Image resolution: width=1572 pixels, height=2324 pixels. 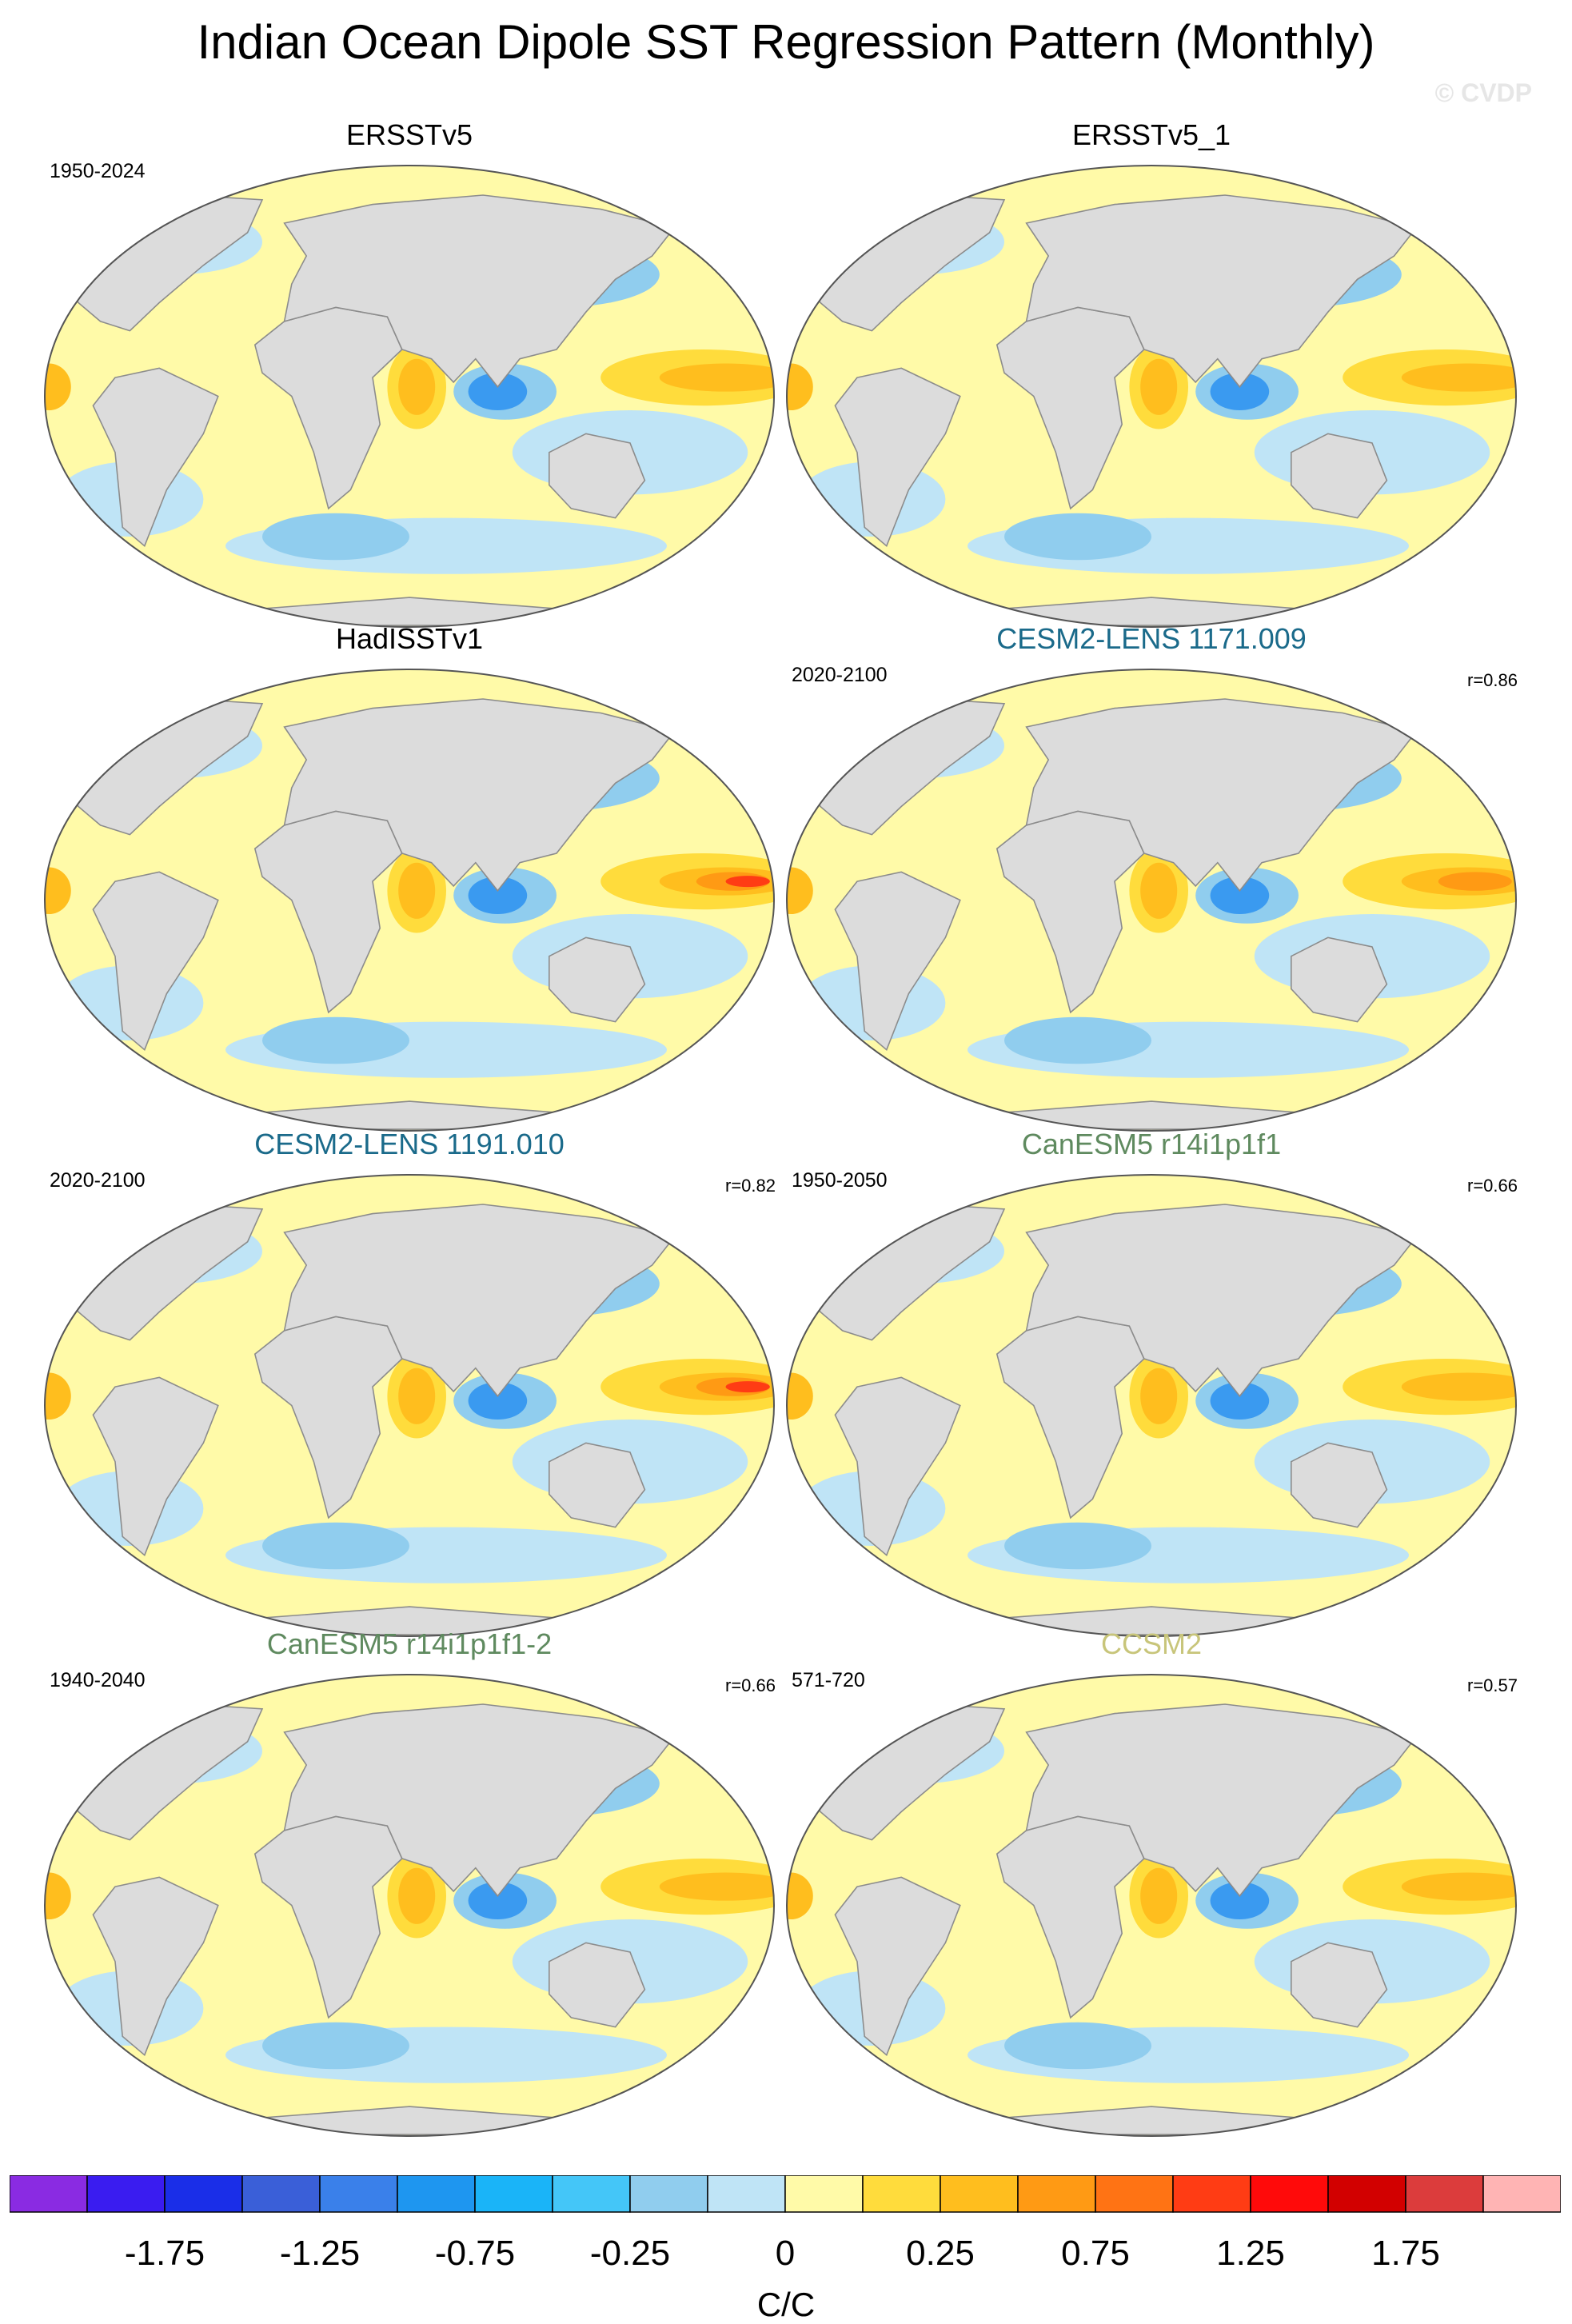 What do you see at coordinates (829, 1680) in the screenshot?
I see `panel-period: 571-720` at bounding box center [829, 1680].